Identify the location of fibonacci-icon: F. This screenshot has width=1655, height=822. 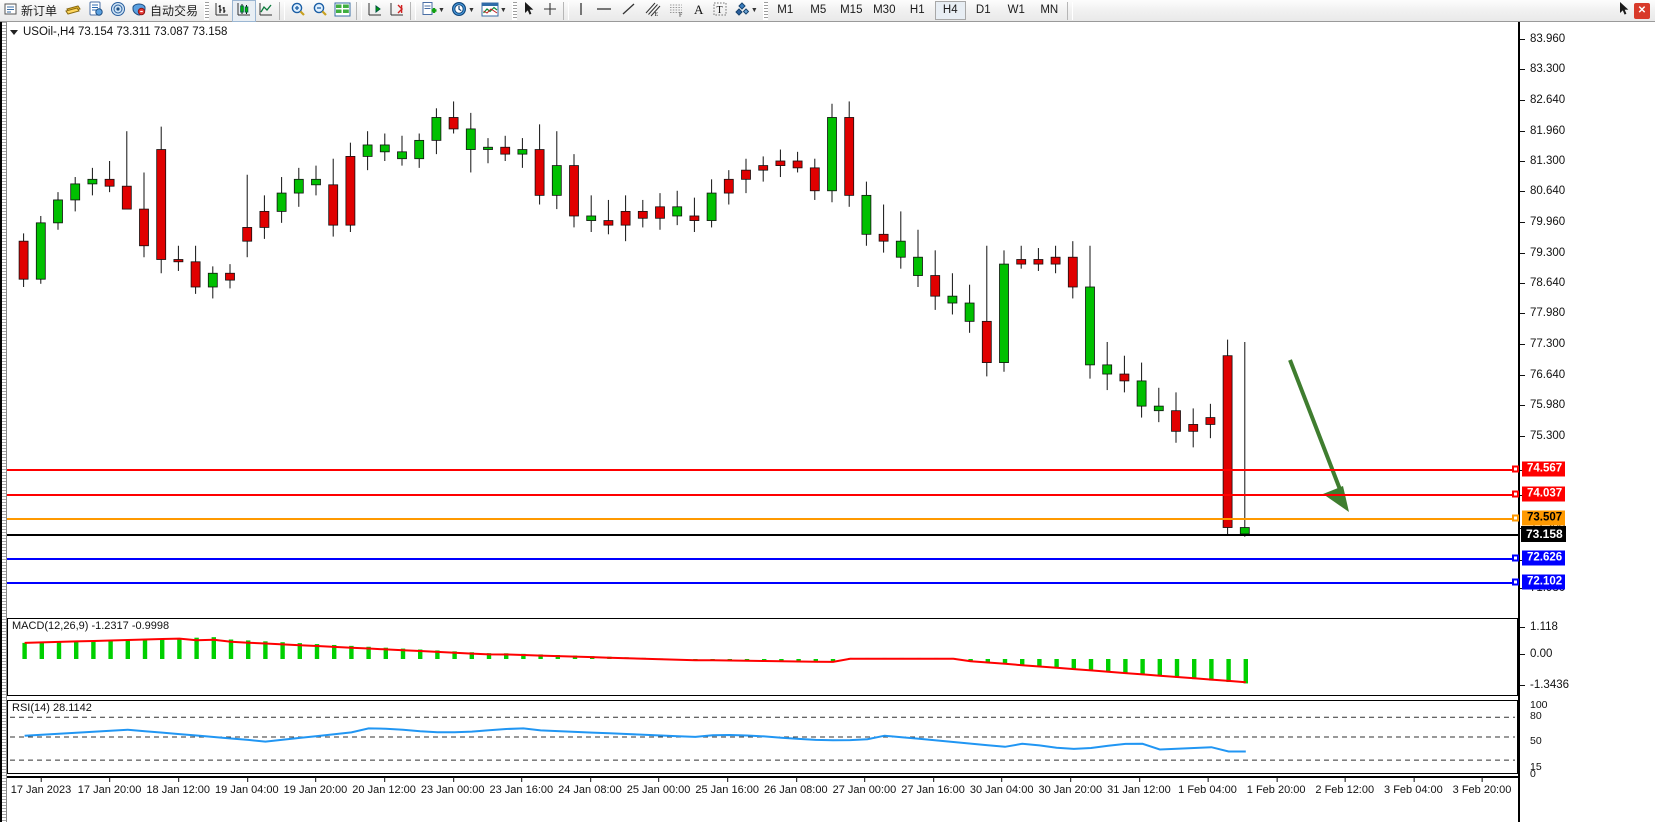
(677, 10).